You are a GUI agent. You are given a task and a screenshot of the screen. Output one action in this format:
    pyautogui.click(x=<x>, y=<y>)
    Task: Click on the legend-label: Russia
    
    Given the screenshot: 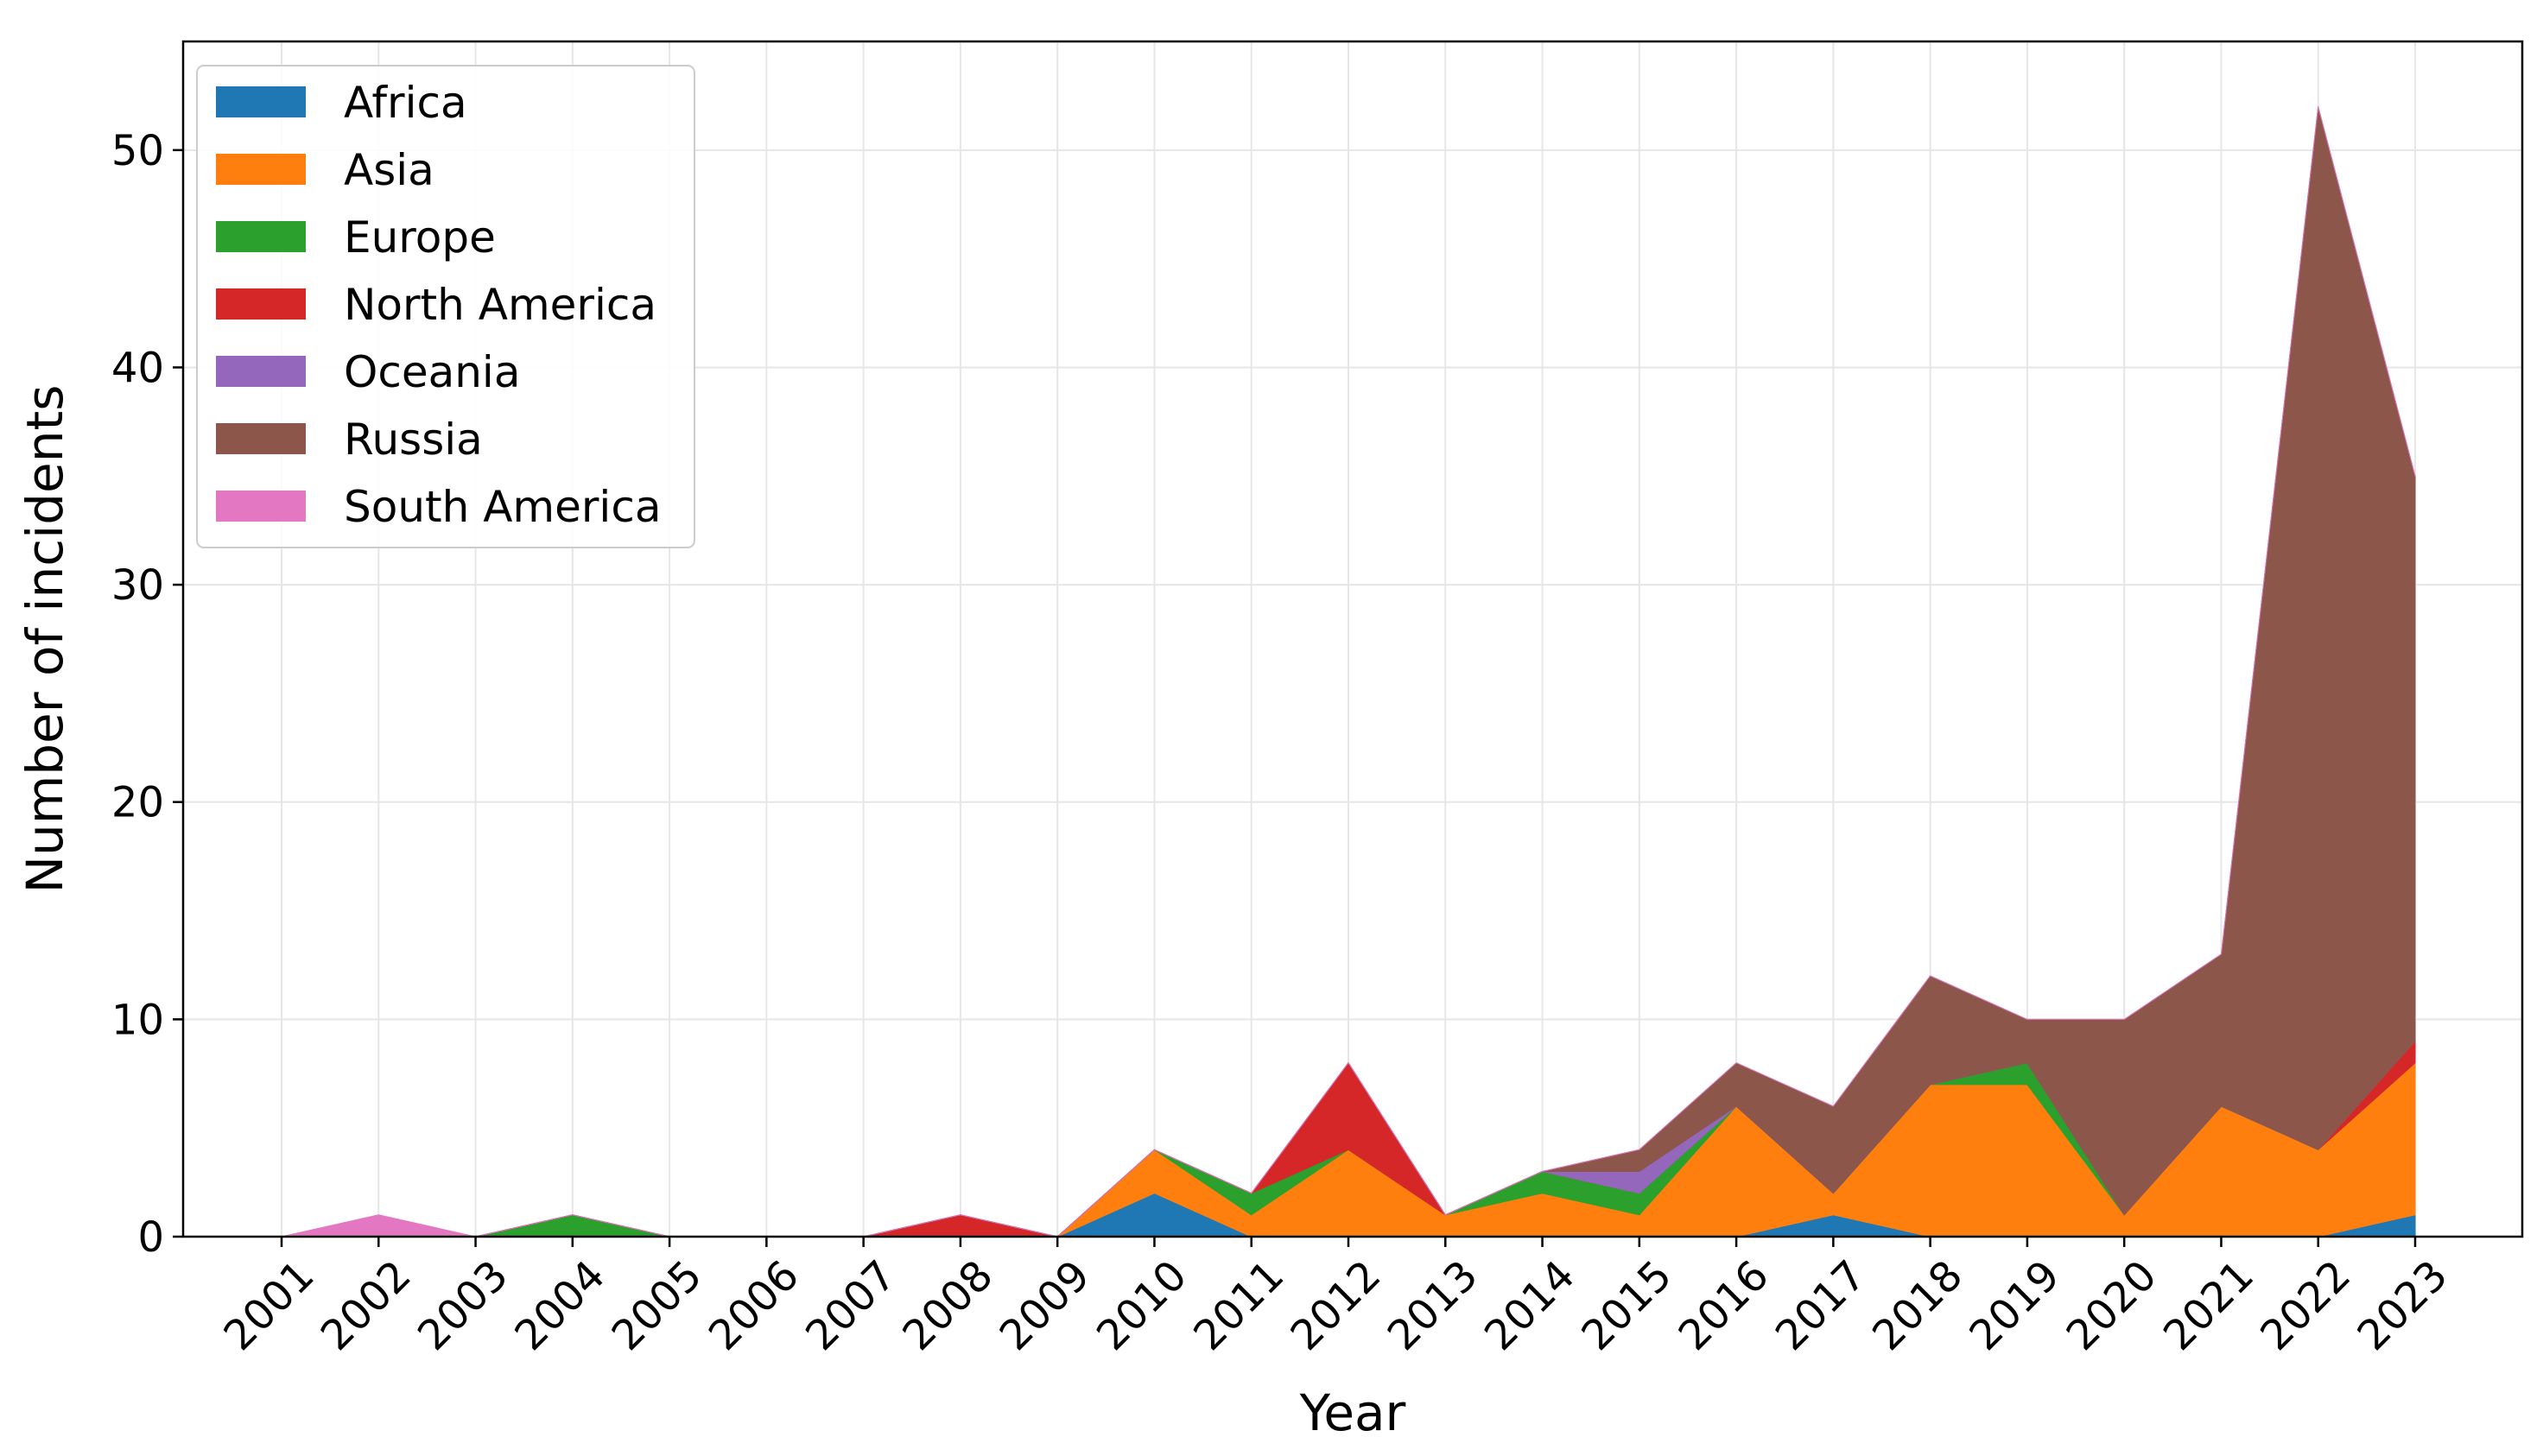 What is the action you would take?
    pyautogui.click(x=413, y=440)
    